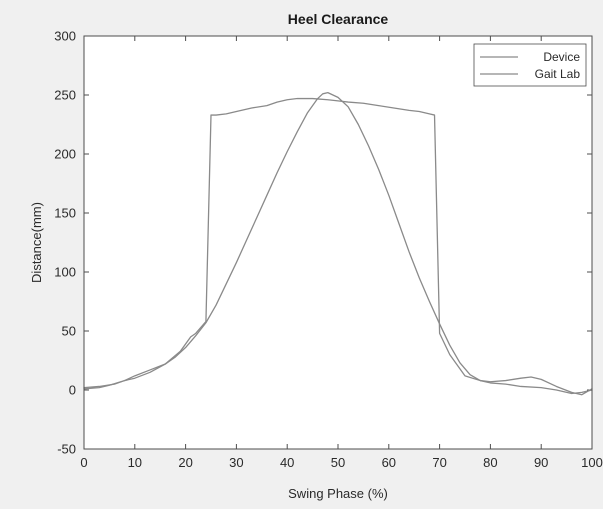 Image resolution: width=603 pixels, height=509 pixels. Describe the element at coordinates (236, 462) in the screenshot. I see `x-tick-label: 30` at that location.